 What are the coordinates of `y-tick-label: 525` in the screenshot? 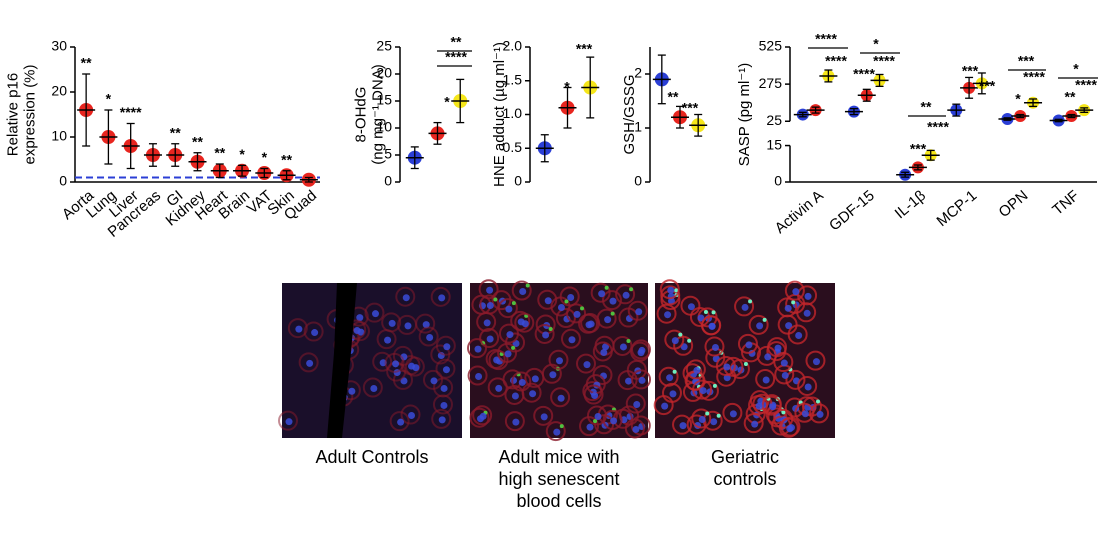 It's located at (771, 46).